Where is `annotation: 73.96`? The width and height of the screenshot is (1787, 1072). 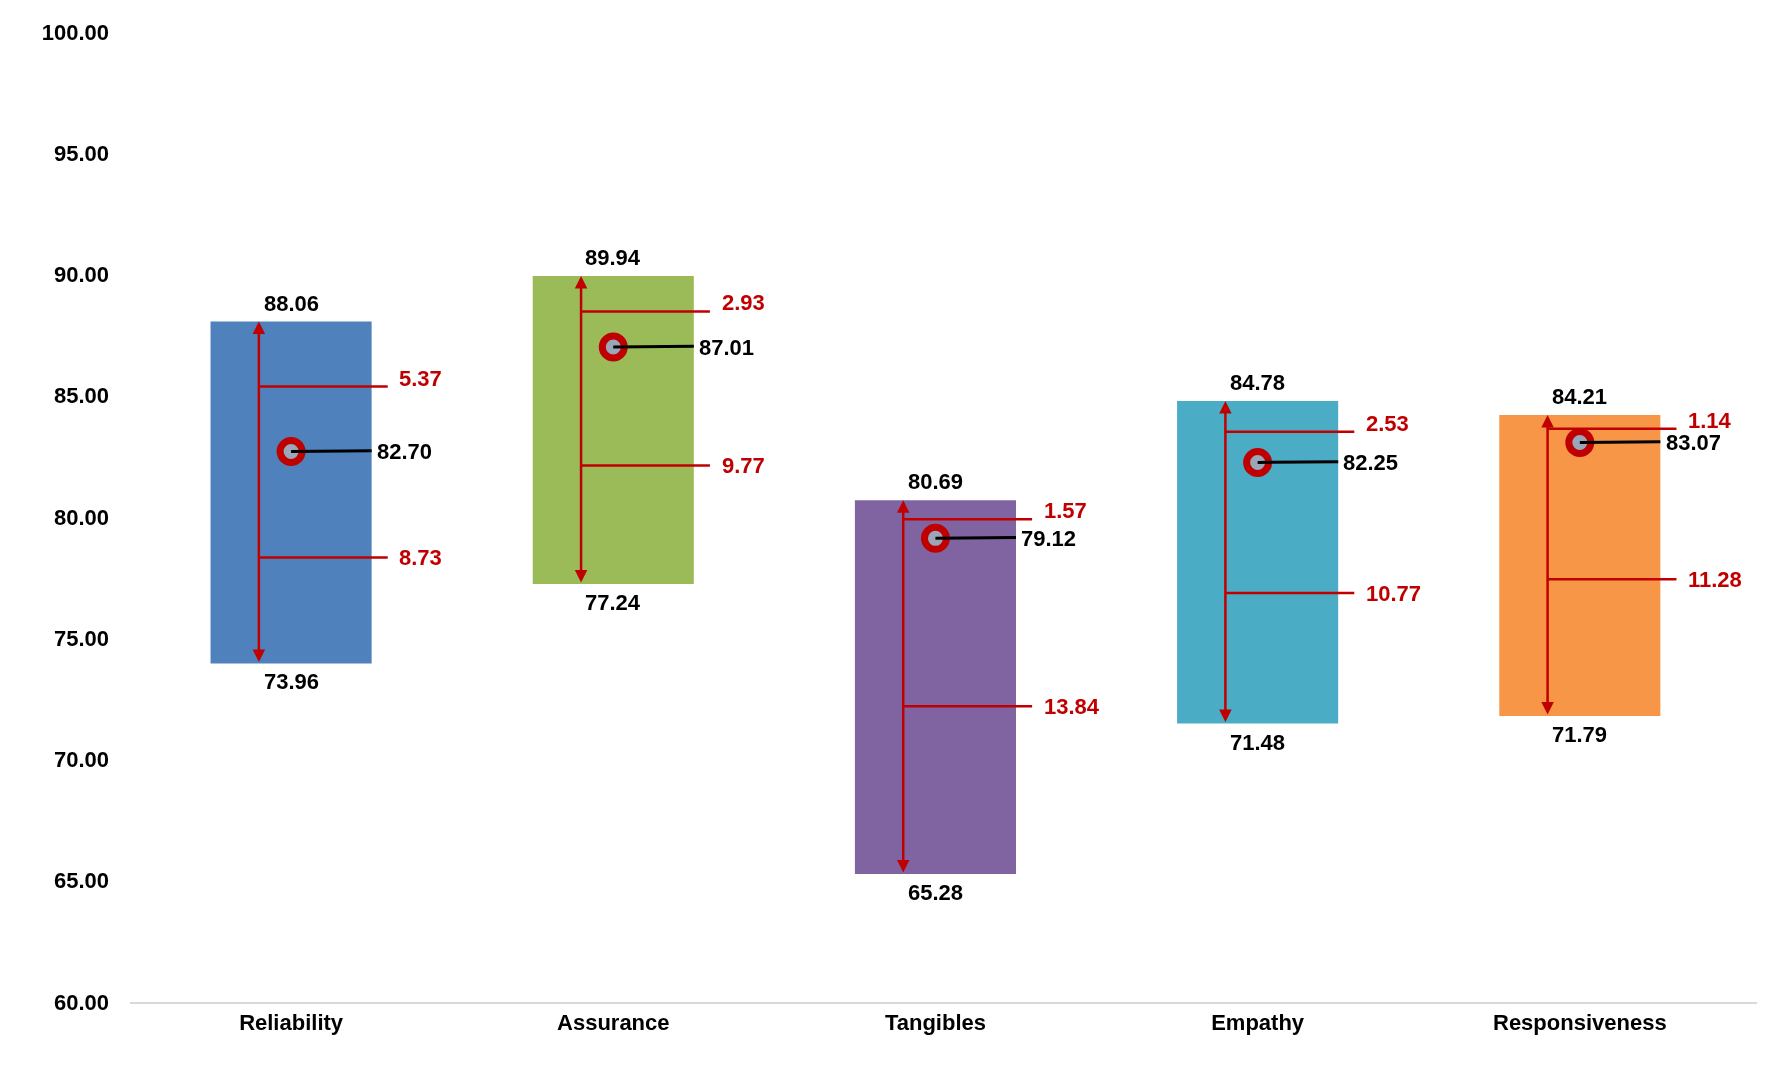 annotation: 73.96 is located at coordinates (292, 681).